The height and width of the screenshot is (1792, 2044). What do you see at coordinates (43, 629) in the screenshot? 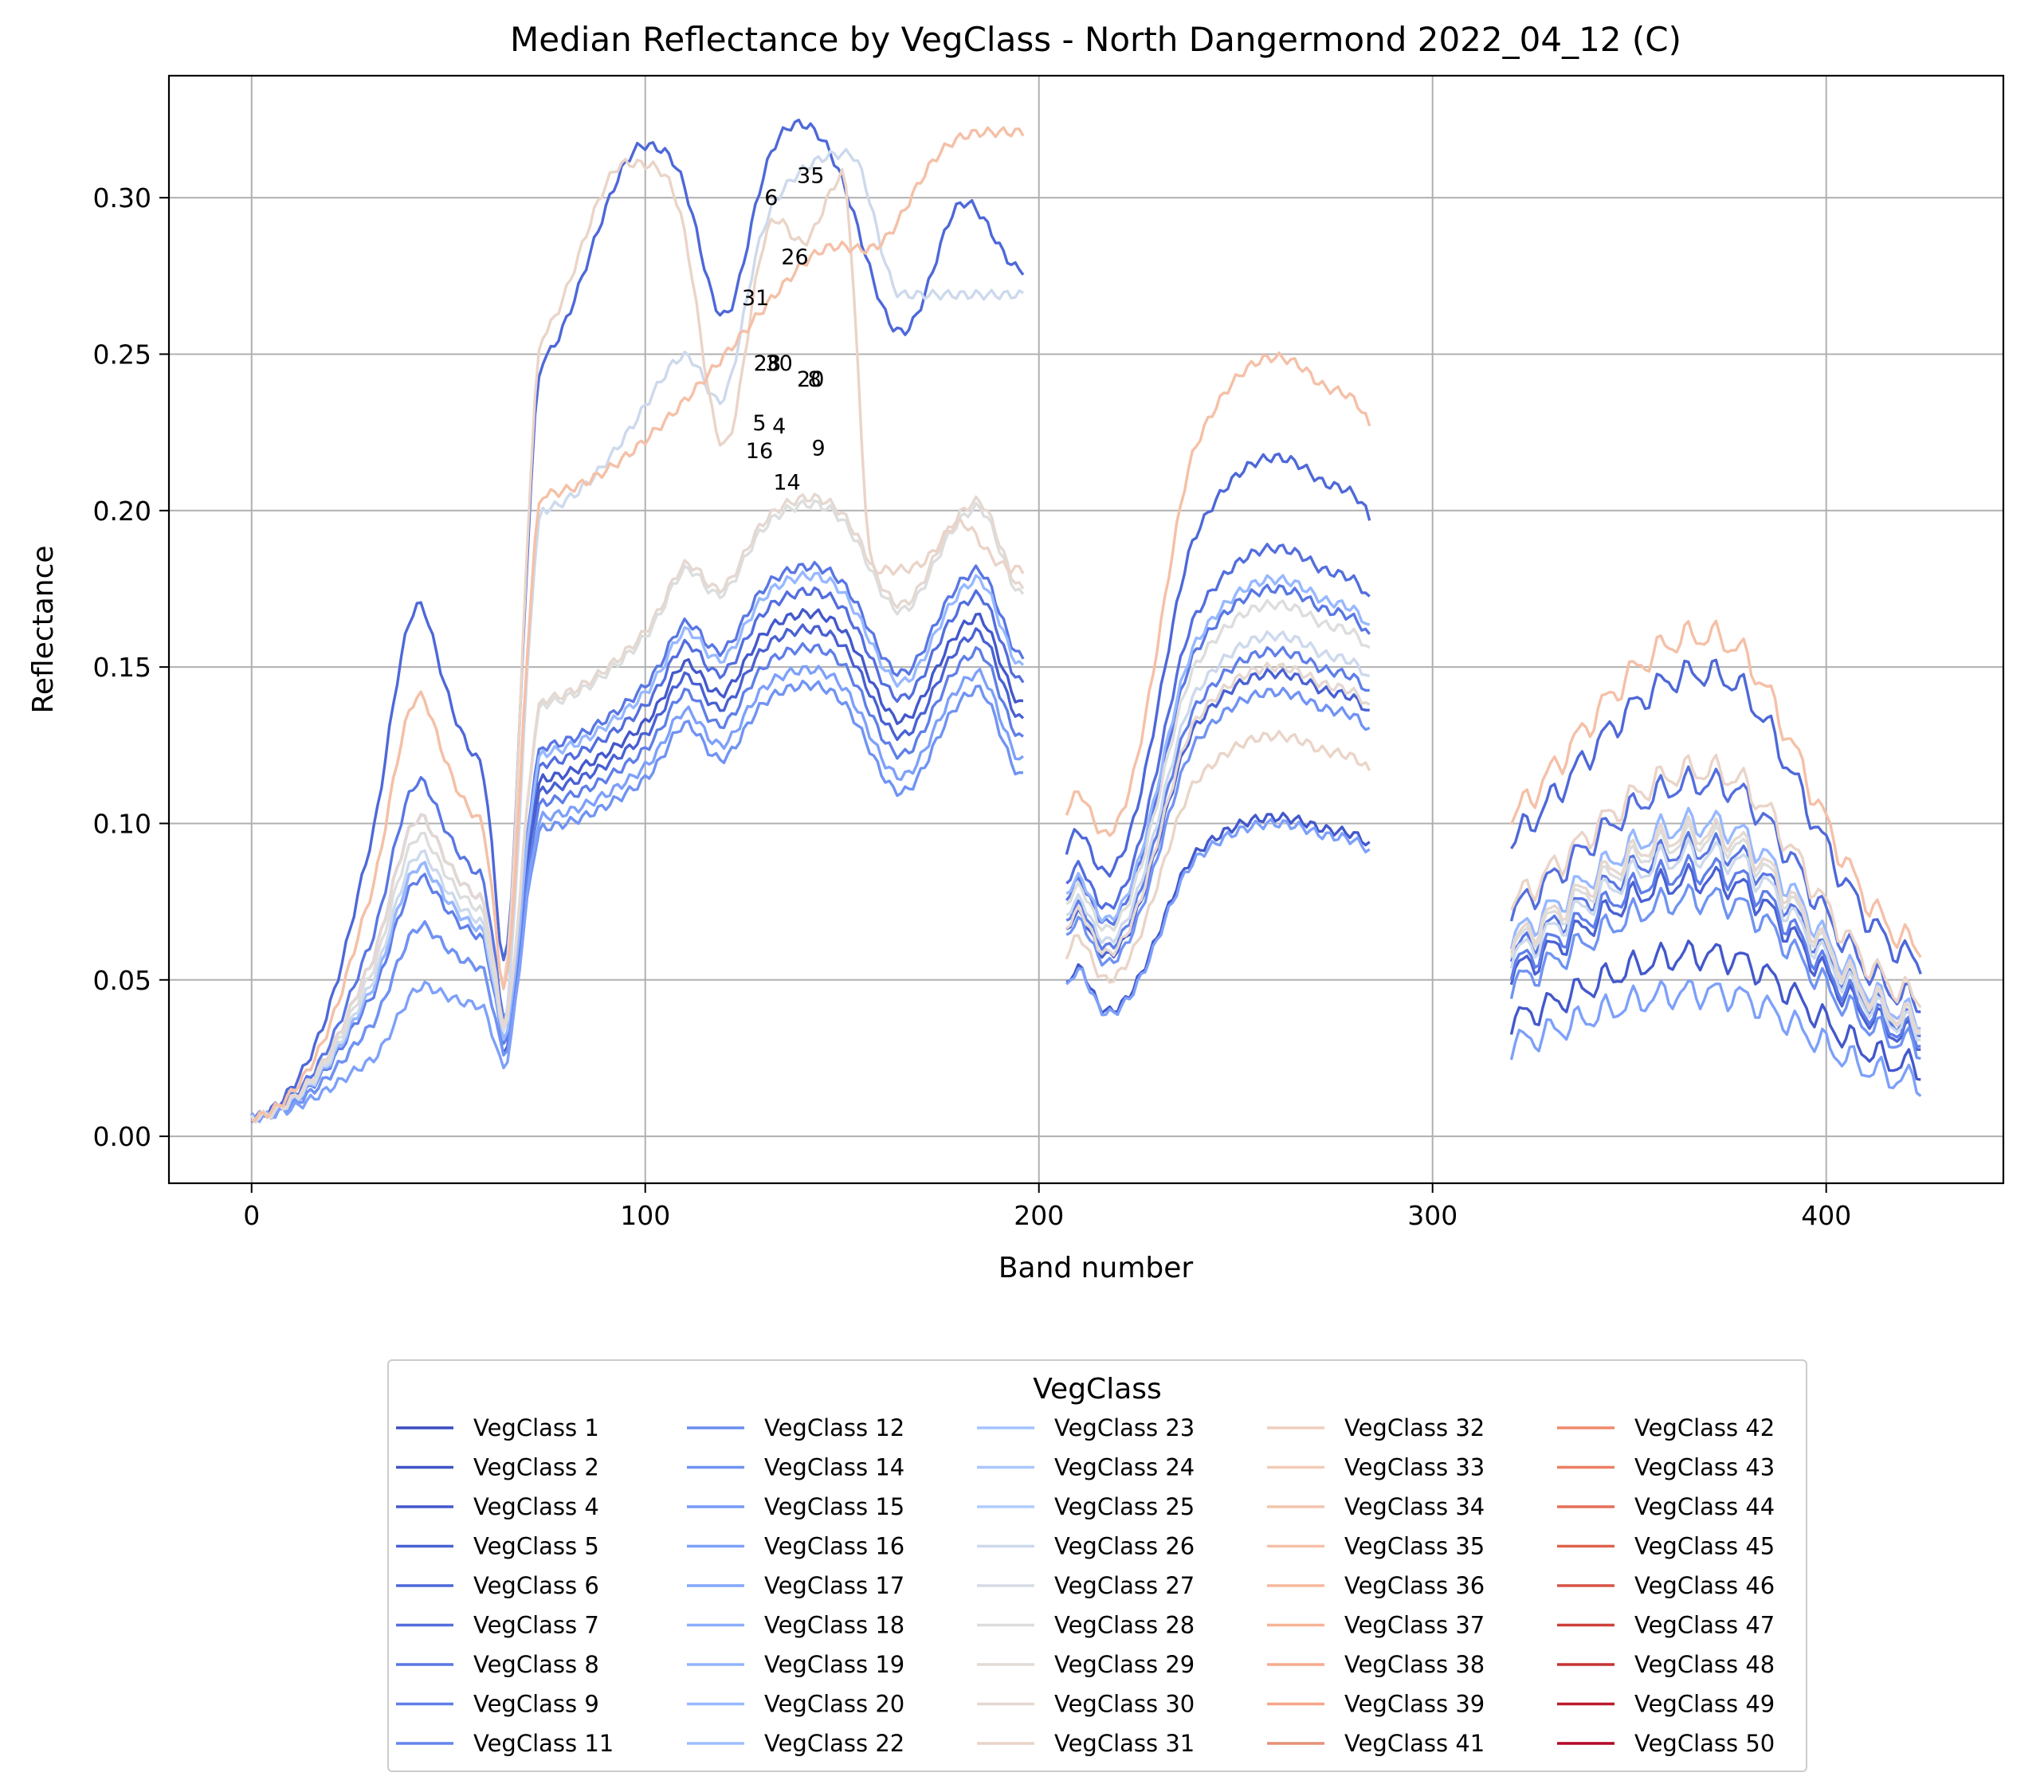
I see `y-axis-label: Reflectance` at bounding box center [43, 629].